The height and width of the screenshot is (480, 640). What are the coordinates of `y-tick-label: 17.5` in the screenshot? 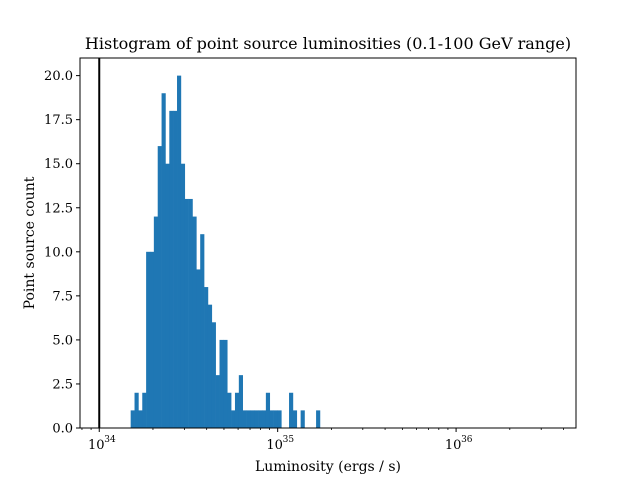 It's located at (58, 120).